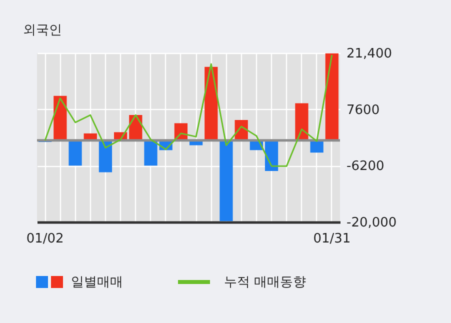 The image size is (451, 323). What do you see at coordinates (365, 166) in the screenshot?
I see `y-tick-label: -6200` at bounding box center [365, 166].